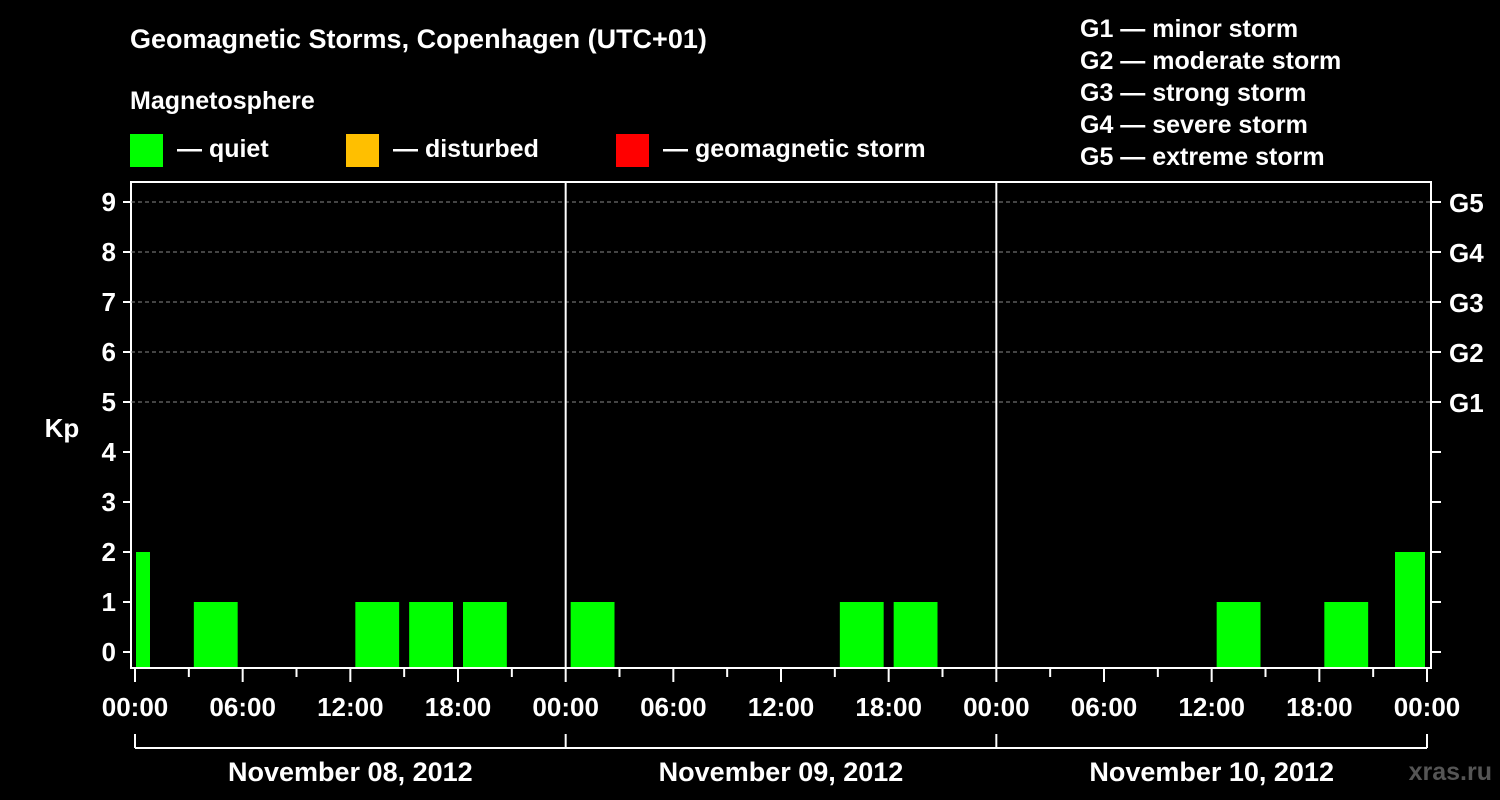  Describe the element at coordinates (1450, 772) in the screenshot. I see `watermark: xras.ru` at that location.